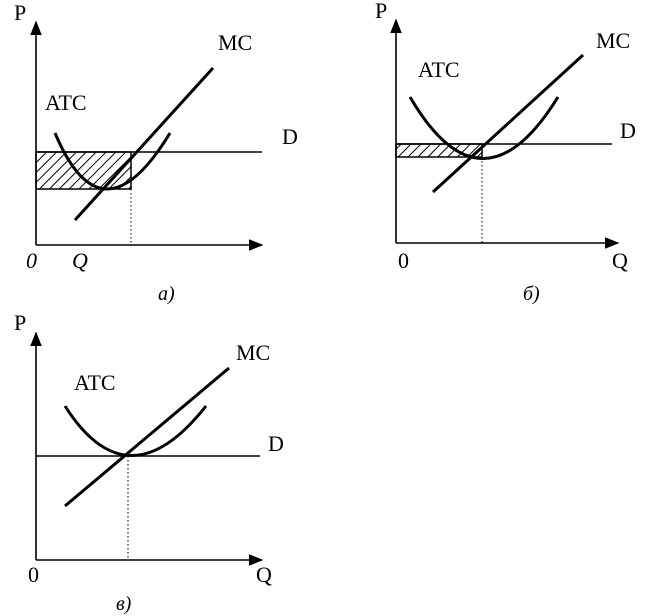 The image size is (652, 616). I want to click on profit-area, so click(83, 170).